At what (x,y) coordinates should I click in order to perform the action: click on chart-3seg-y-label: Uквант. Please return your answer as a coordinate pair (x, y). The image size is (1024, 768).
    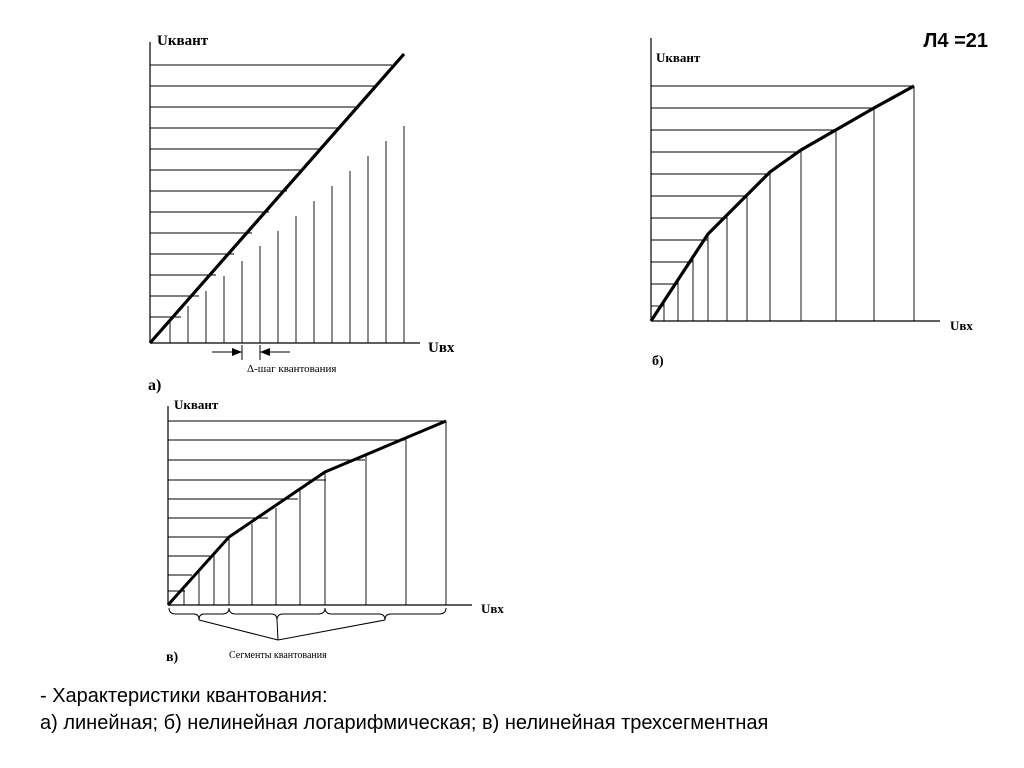
    Looking at the image, I should click on (196, 404).